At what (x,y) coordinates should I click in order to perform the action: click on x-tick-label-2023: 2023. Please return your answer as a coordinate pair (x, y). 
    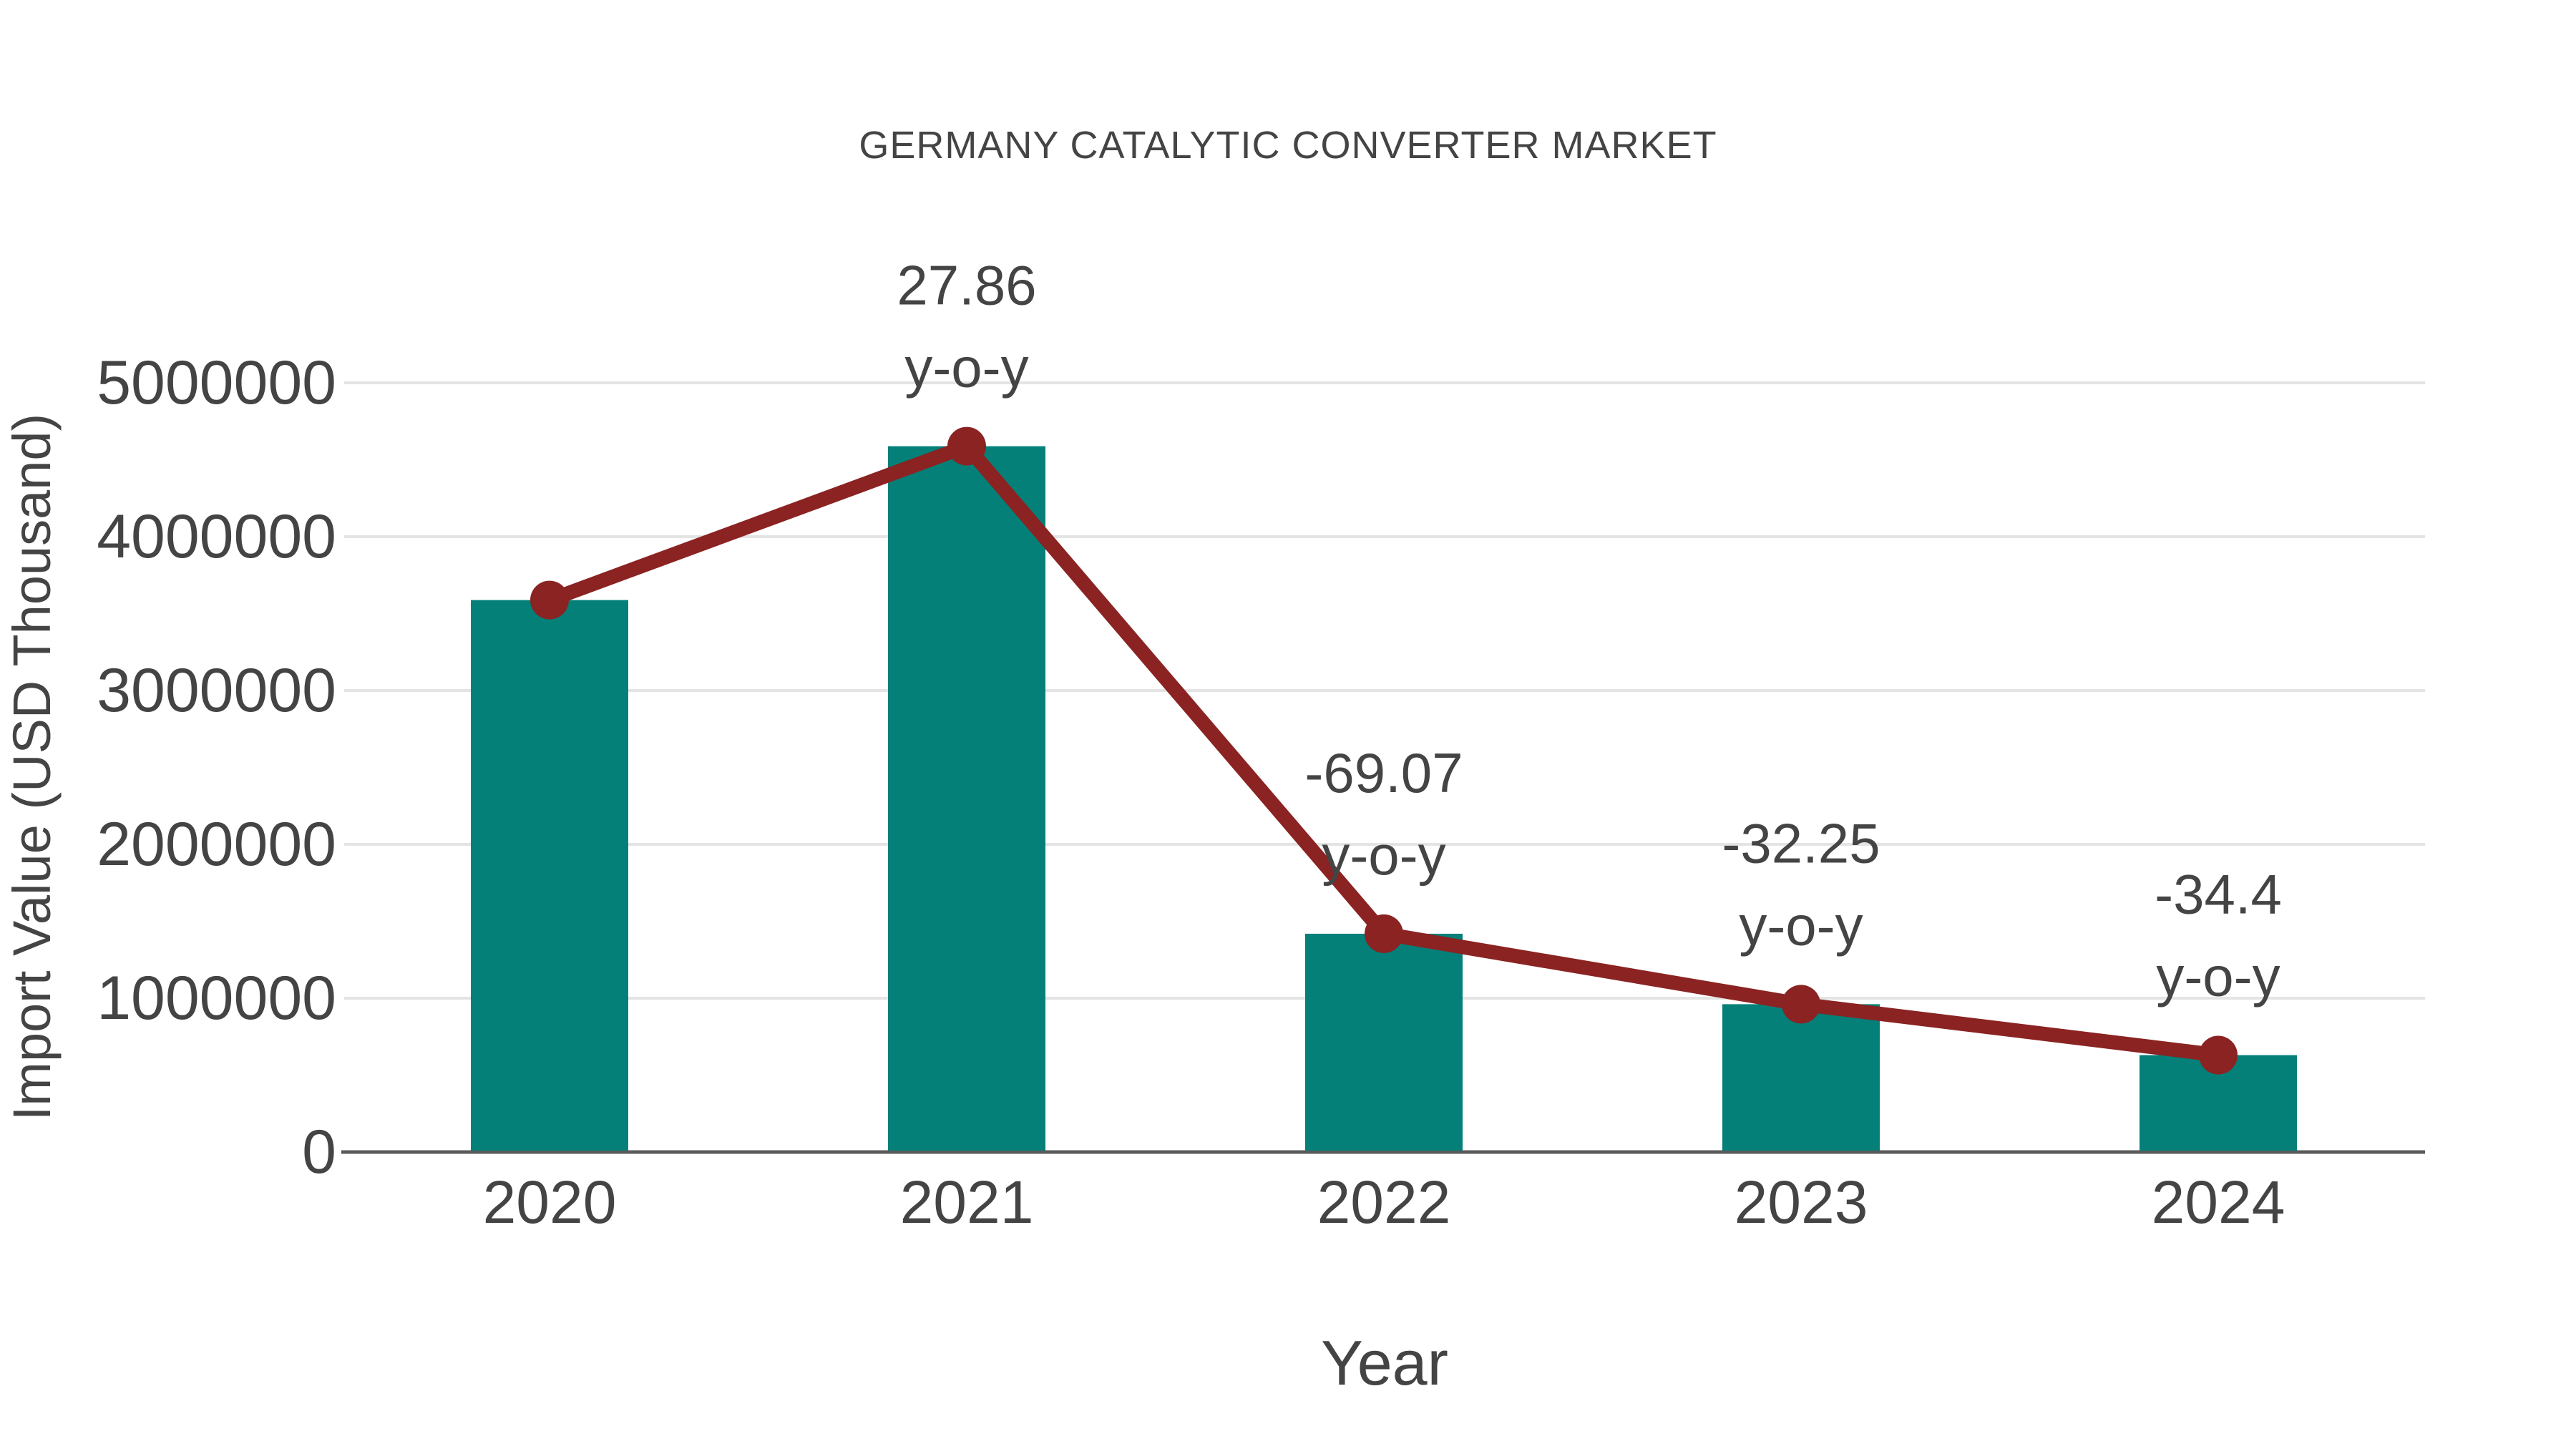
    Looking at the image, I should click on (1801, 1202).